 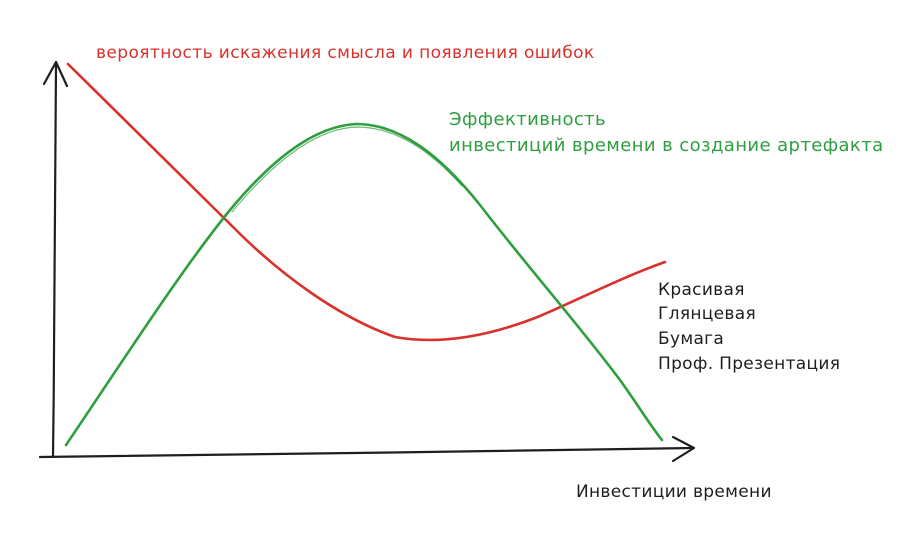 What do you see at coordinates (701, 290) in the screenshot?
I see `stack-label-line1: Красивая` at bounding box center [701, 290].